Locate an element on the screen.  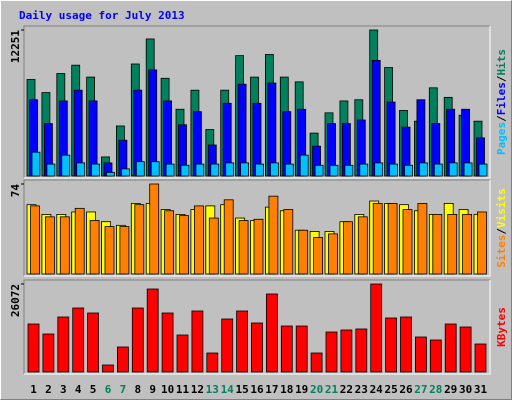
x-tick-label: 15 is located at coordinates (241, 389).